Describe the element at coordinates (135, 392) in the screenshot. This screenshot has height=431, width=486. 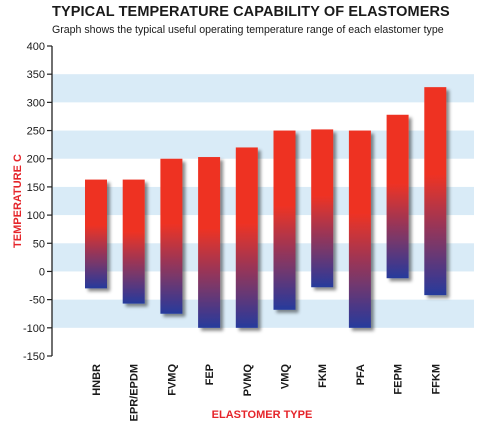
I see `x-tick-label: EPR/EPDM` at that location.